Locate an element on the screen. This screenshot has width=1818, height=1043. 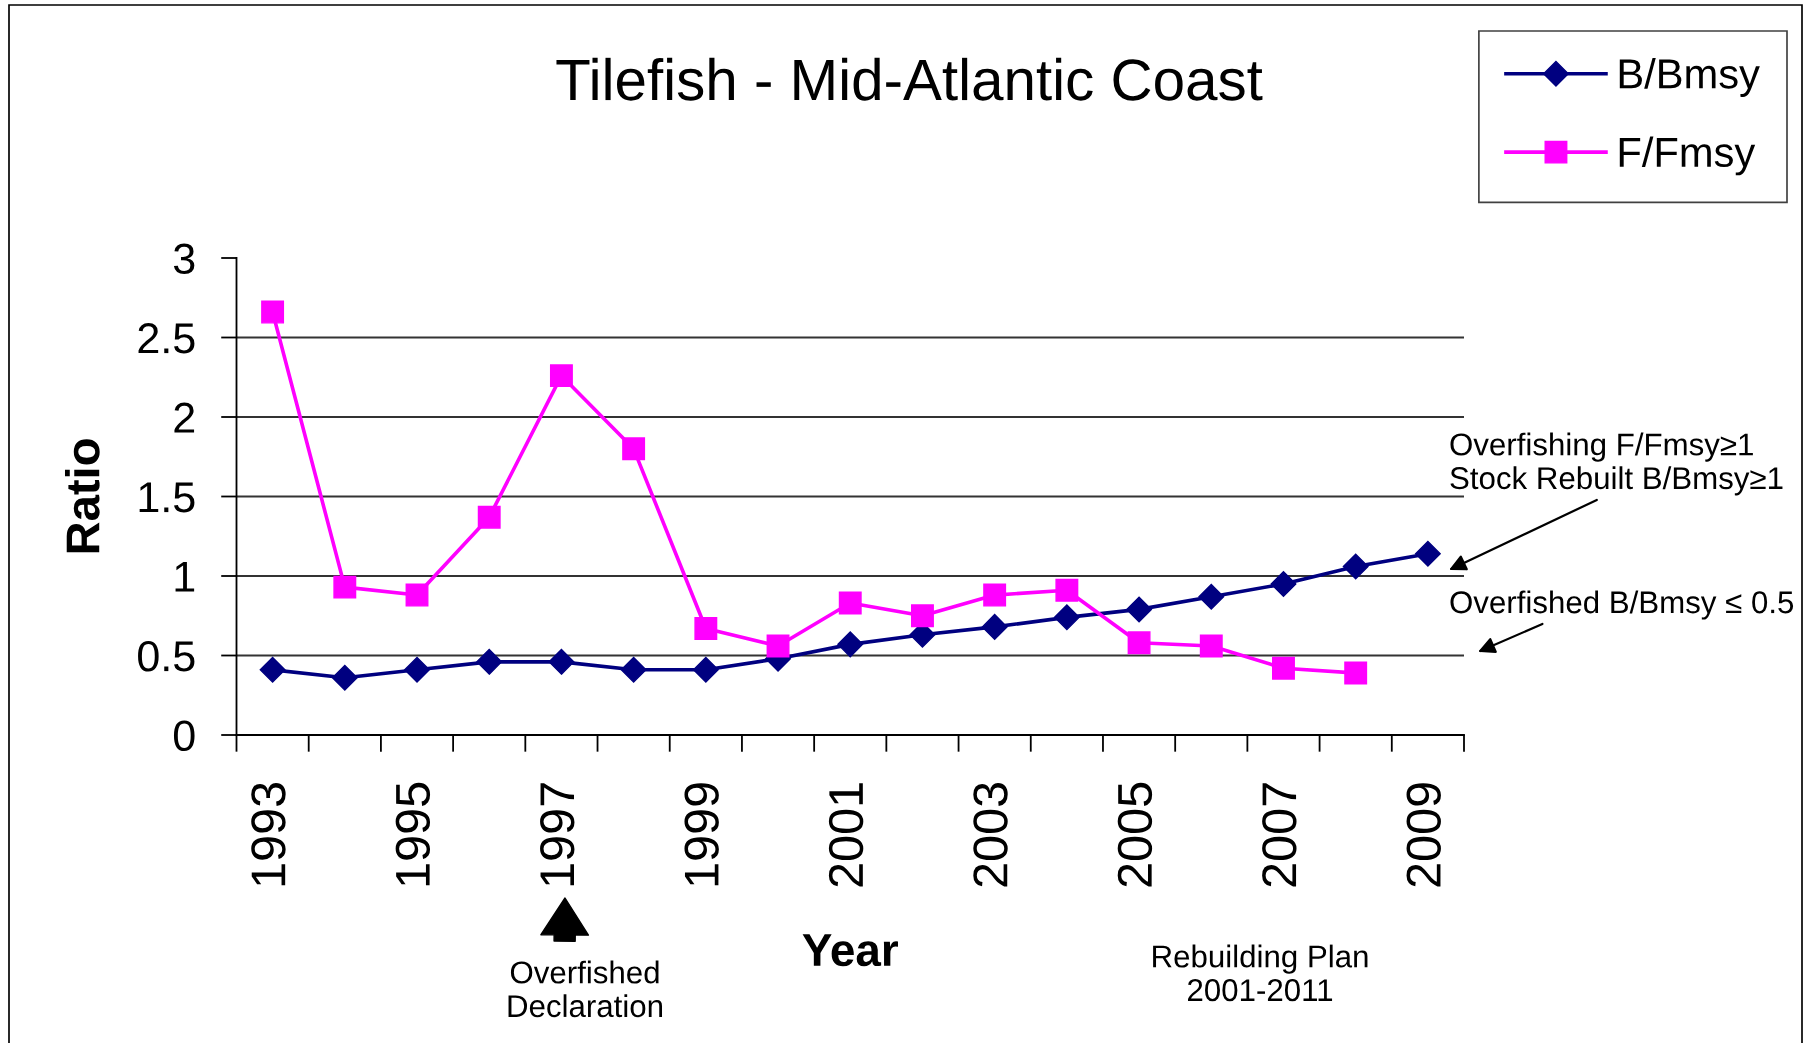
y-tick-label: 1.5 is located at coordinates (167, 497).